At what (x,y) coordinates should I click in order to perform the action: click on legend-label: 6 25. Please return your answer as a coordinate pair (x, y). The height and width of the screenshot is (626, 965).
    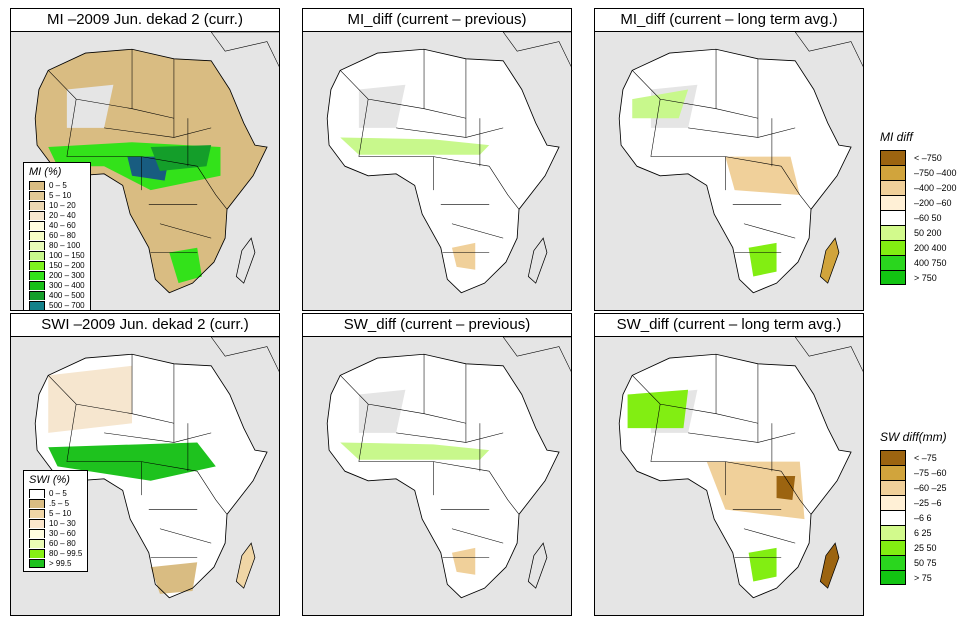
    Looking at the image, I should click on (923, 532).